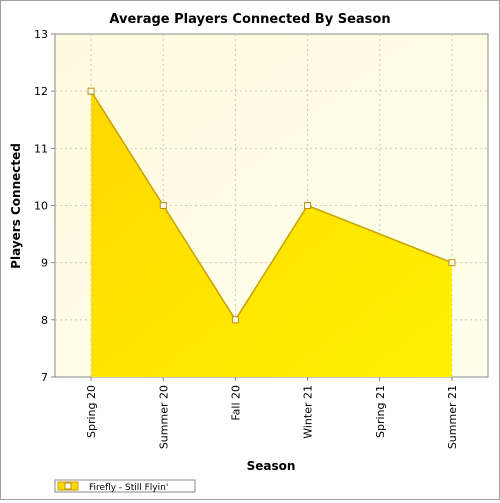 Image resolution: width=500 pixels, height=503 pixels. I want to click on x-tick-label: Fall 20, so click(235, 403).